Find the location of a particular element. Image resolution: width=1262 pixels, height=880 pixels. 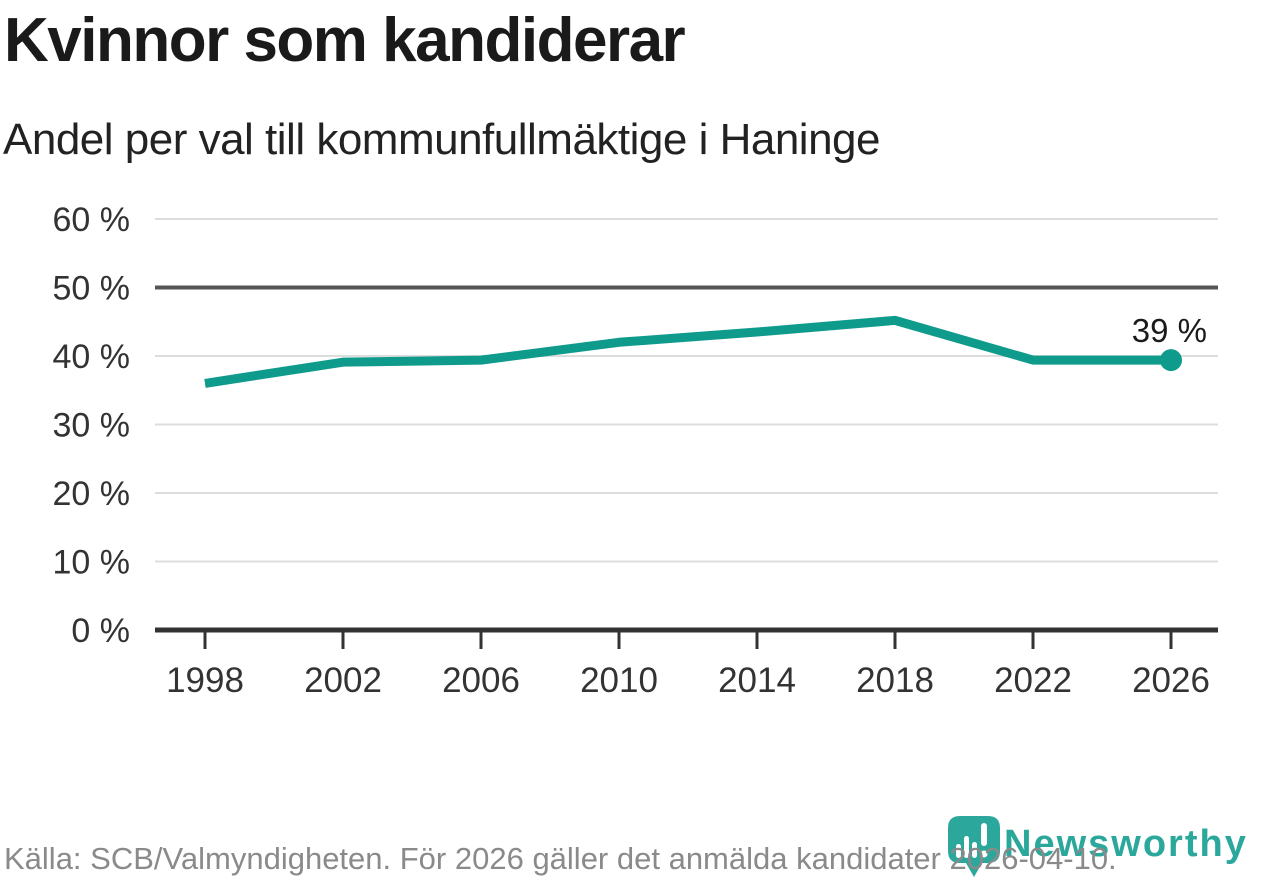

x-tick-label: 2026 is located at coordinates (1171, 680).